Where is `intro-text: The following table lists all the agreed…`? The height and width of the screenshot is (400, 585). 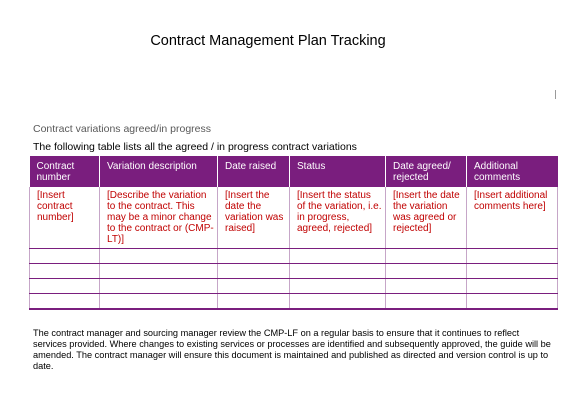 intro-text: The following table lists all the agreed… is located at coordinates (195, 147).